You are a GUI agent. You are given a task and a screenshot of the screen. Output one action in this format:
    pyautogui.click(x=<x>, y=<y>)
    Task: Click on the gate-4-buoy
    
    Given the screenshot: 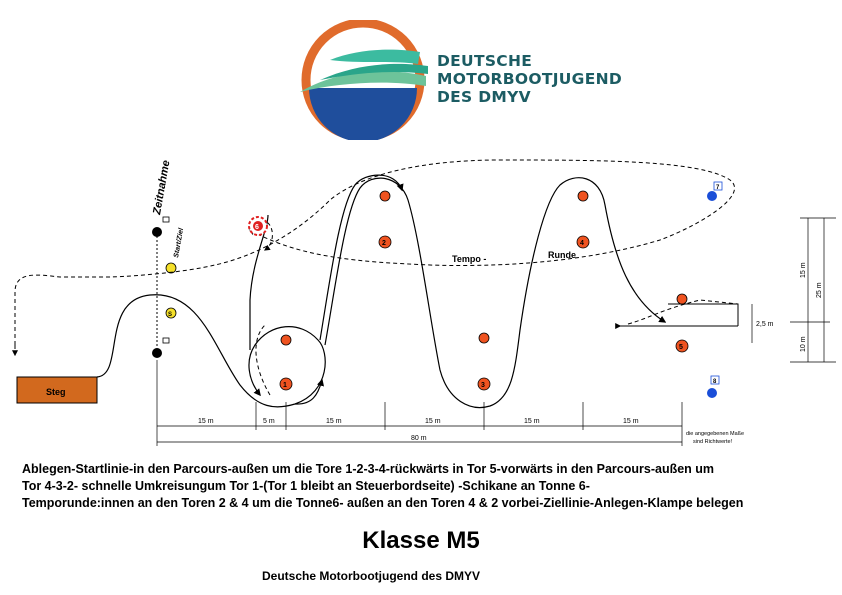 What is the action you would take?
    pyautogui.click(x=583, y=196)
    